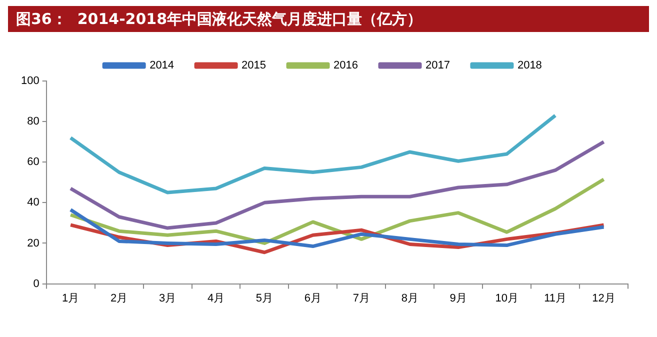 This screenshot has width=657, height=337. I want to click on x-tick-label: 11月, so click(555, 298).